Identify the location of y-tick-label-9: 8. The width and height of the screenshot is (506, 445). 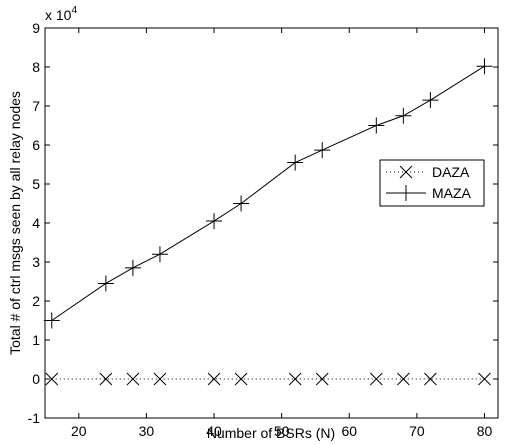
(36, 67).